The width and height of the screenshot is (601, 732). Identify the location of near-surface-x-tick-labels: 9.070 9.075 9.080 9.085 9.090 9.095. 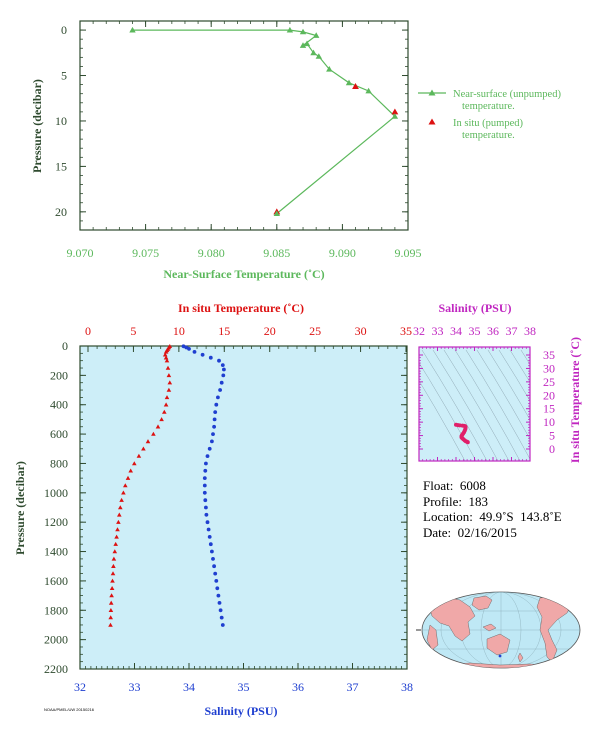
(244, 253).